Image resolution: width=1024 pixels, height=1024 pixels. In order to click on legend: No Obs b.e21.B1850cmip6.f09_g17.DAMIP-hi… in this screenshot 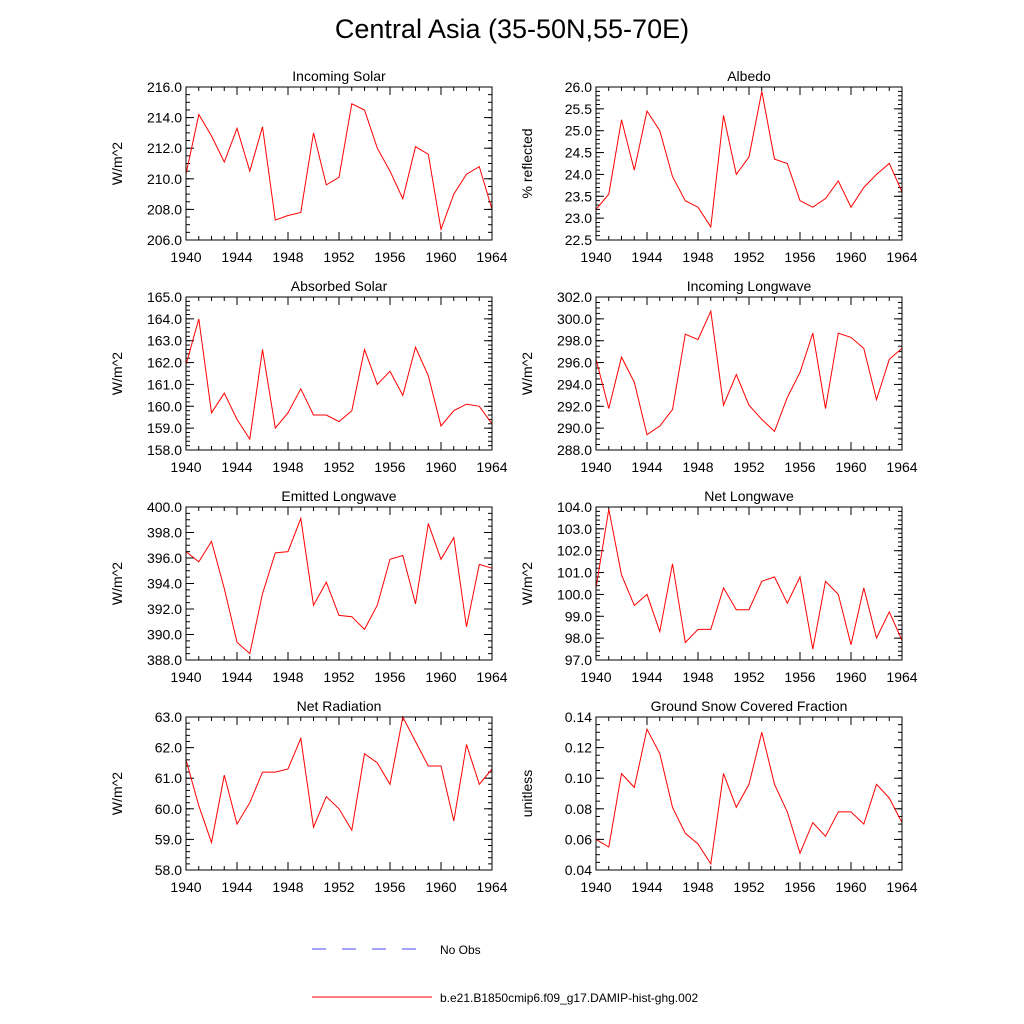, I will do `click(505, 974)`.